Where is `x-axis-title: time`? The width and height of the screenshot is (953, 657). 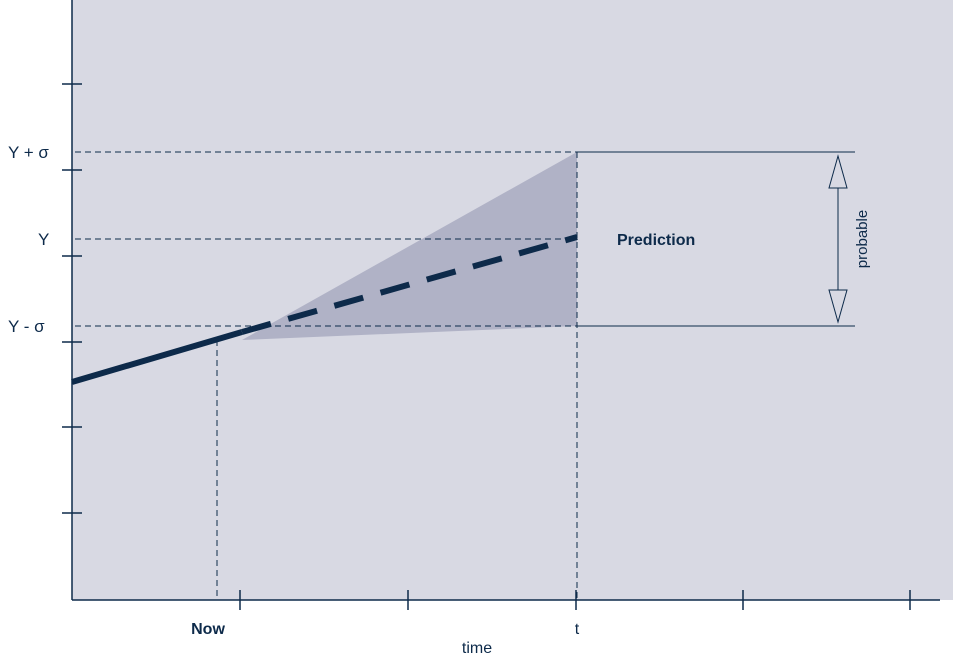
x-axis-title: time is located at coordinates (477, 648).